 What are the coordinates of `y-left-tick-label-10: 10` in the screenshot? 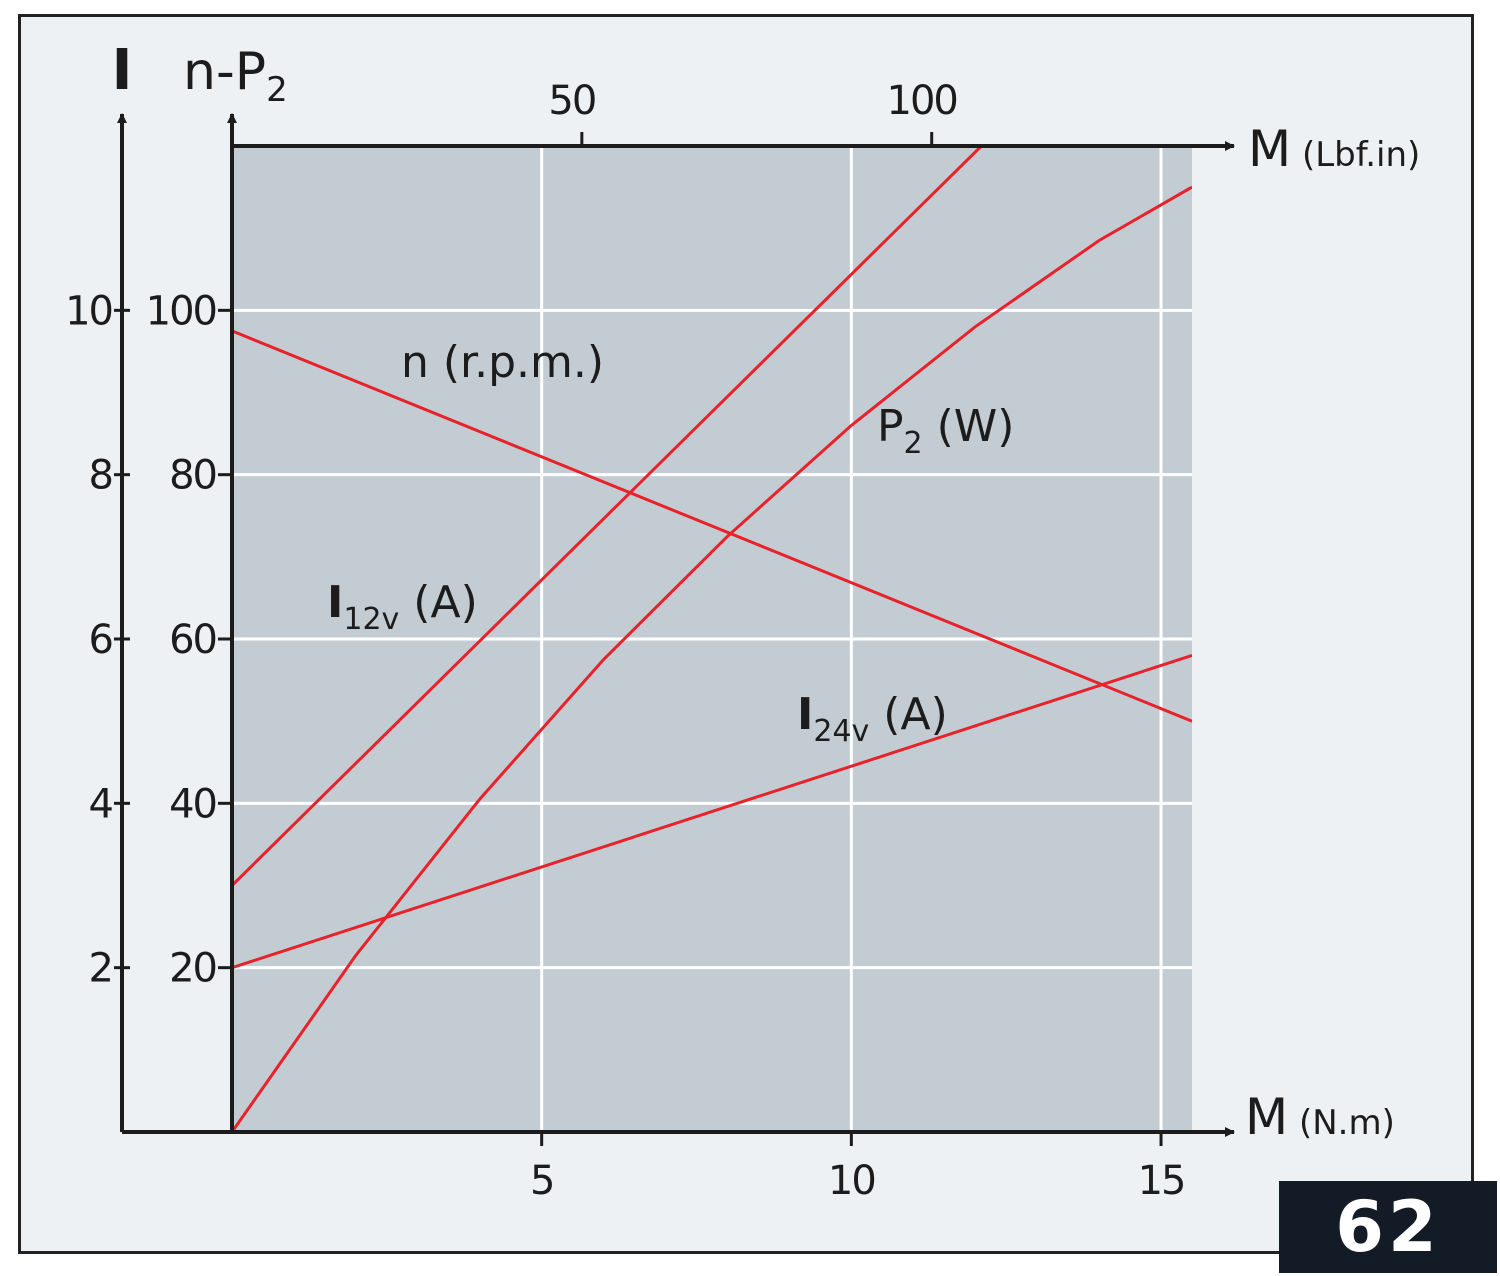 It's located at (88, 311).